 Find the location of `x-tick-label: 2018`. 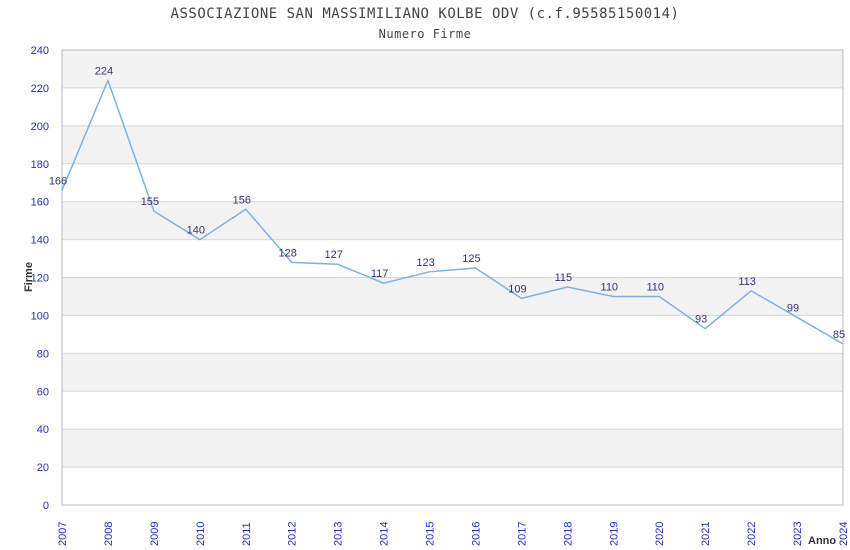

x-tick-label: 2018 is located at coordinates (568, 534).